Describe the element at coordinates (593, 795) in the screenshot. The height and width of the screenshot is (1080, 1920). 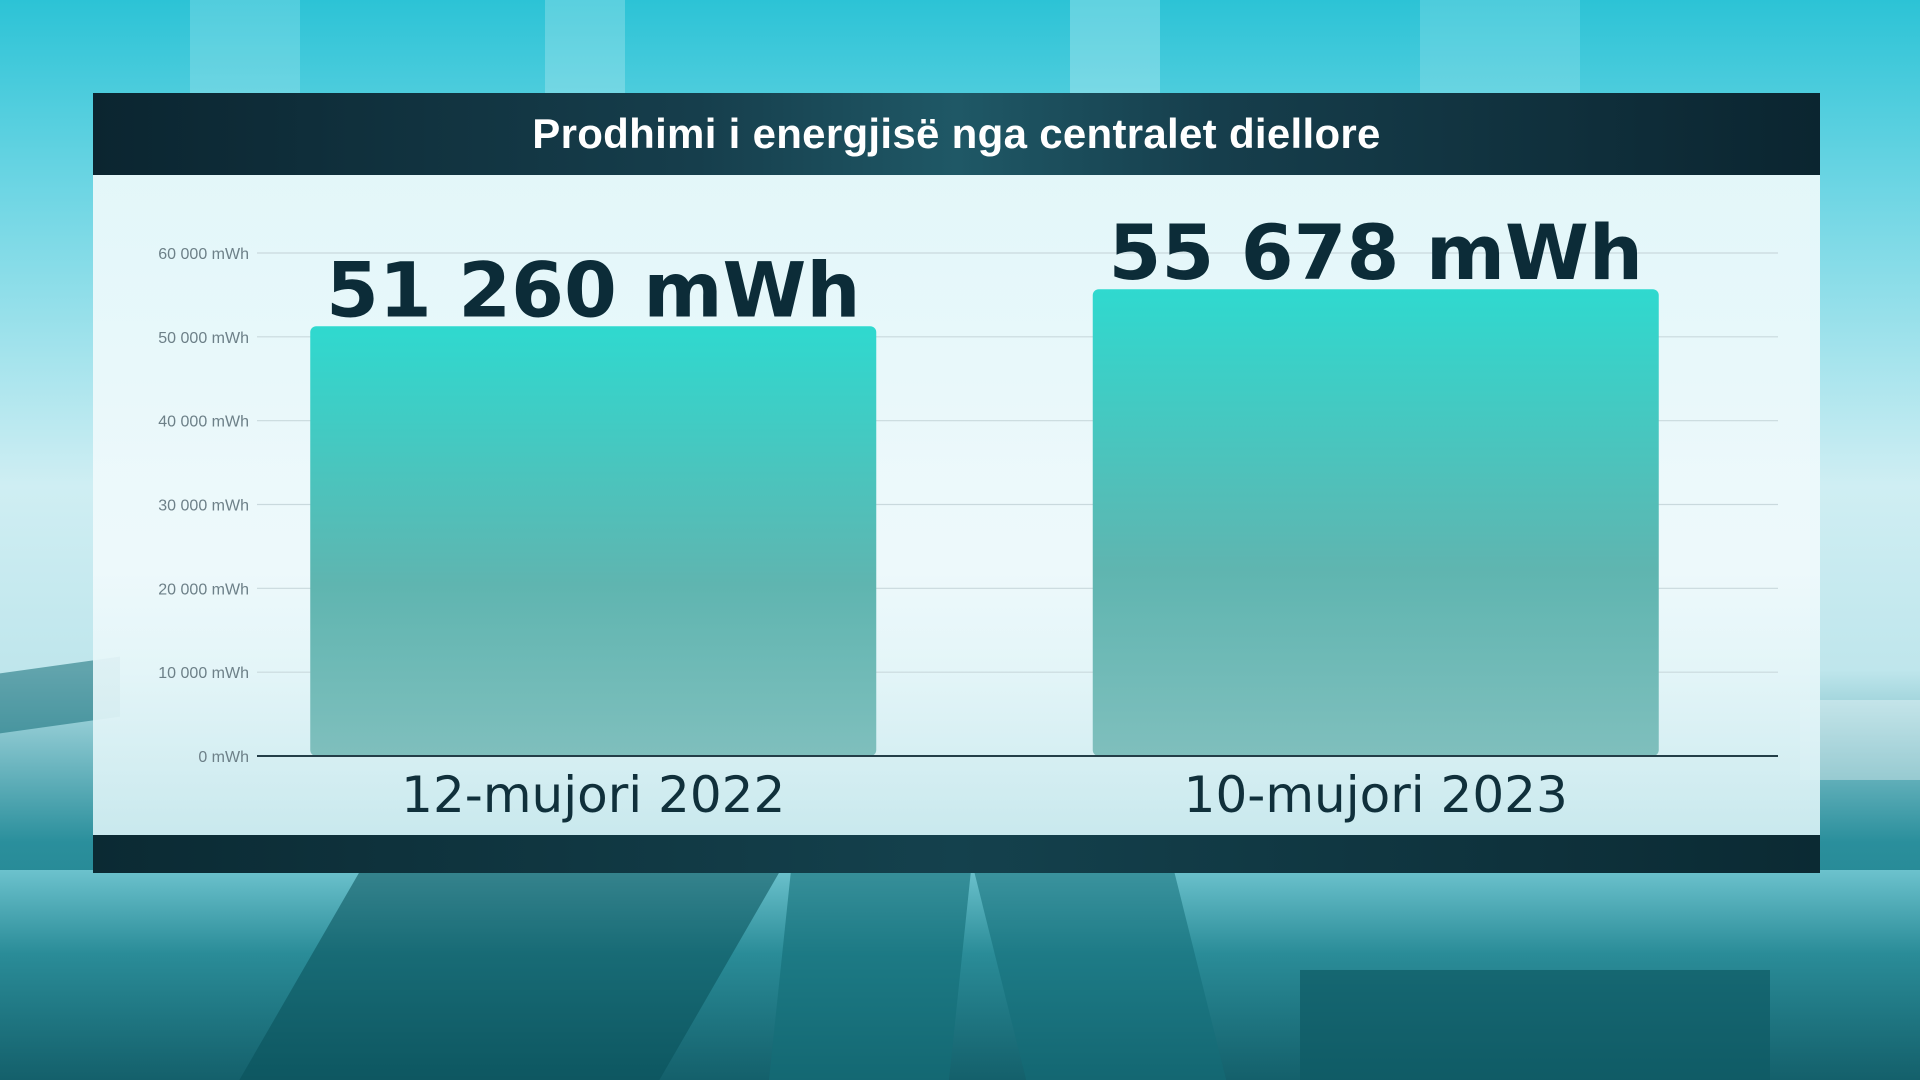
I see `category-label: 12-mujori 2022` at that location.